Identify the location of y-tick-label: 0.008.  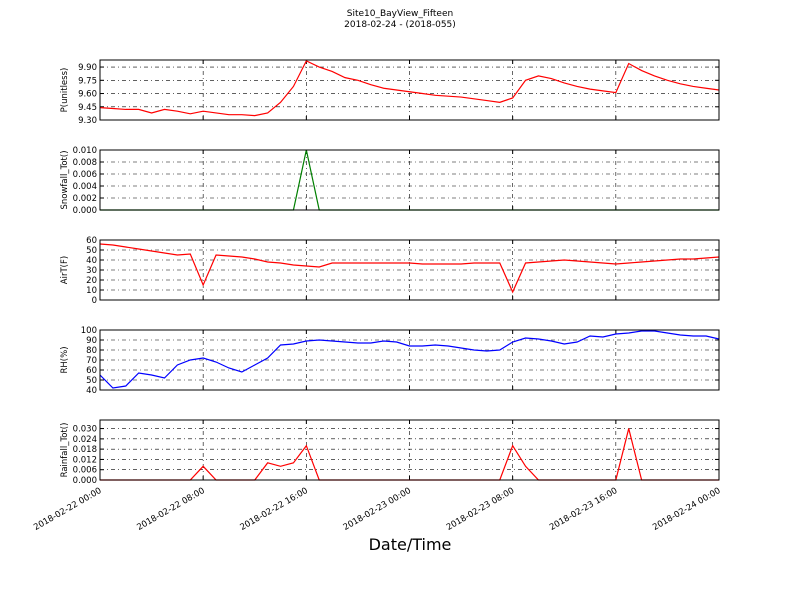
(85, 163).